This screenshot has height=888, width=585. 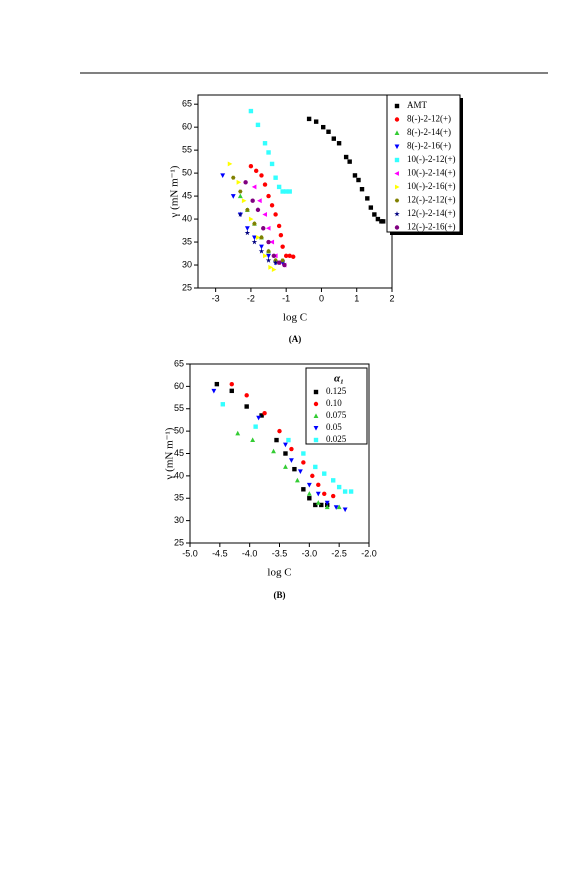 I want to click on x-tick-label: 1, so click(x=356, y=298).